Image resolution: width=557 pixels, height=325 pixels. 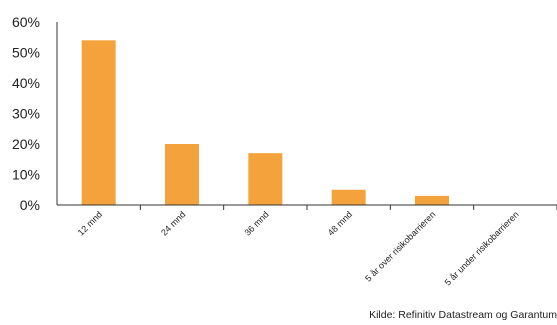 What do you see at coordinates (26, 175) in the screenshot?
I see `y-tick-label: 10%` at bounding box center [26, 175].